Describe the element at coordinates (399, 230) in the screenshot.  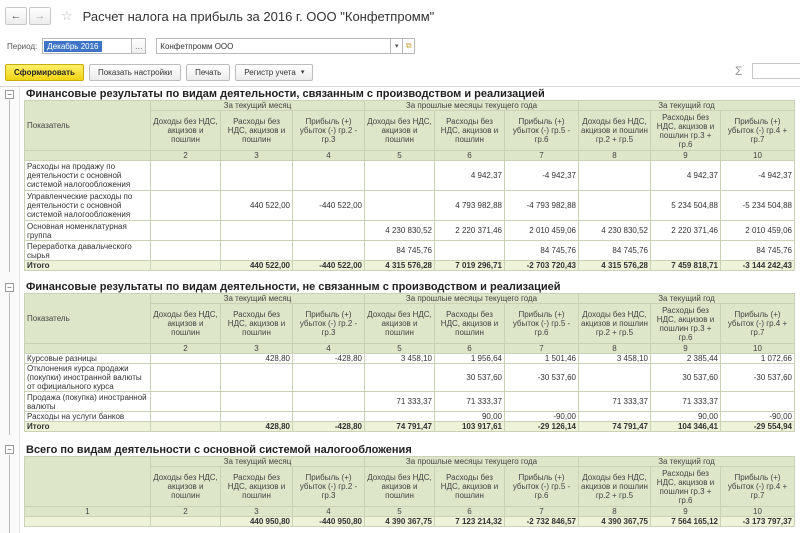
I see `cell: 4 230 830,52` at that location.